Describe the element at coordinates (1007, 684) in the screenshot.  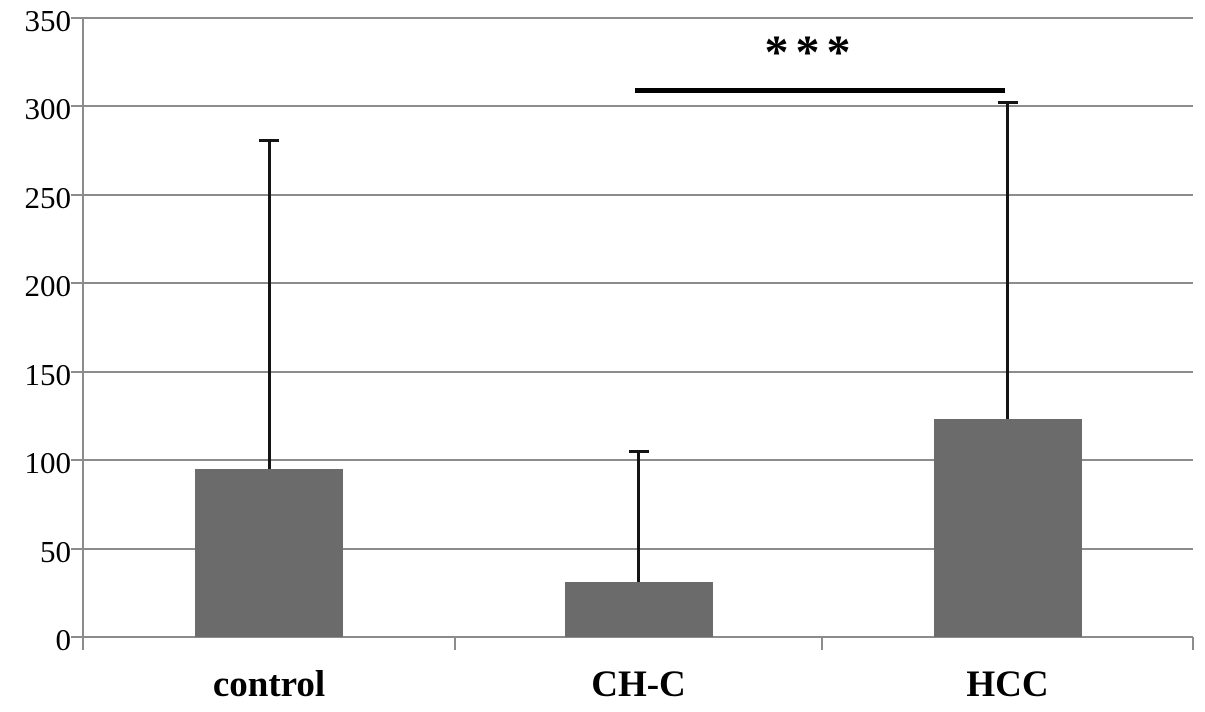
I see `x-axis-category-label: HCC` at that location.